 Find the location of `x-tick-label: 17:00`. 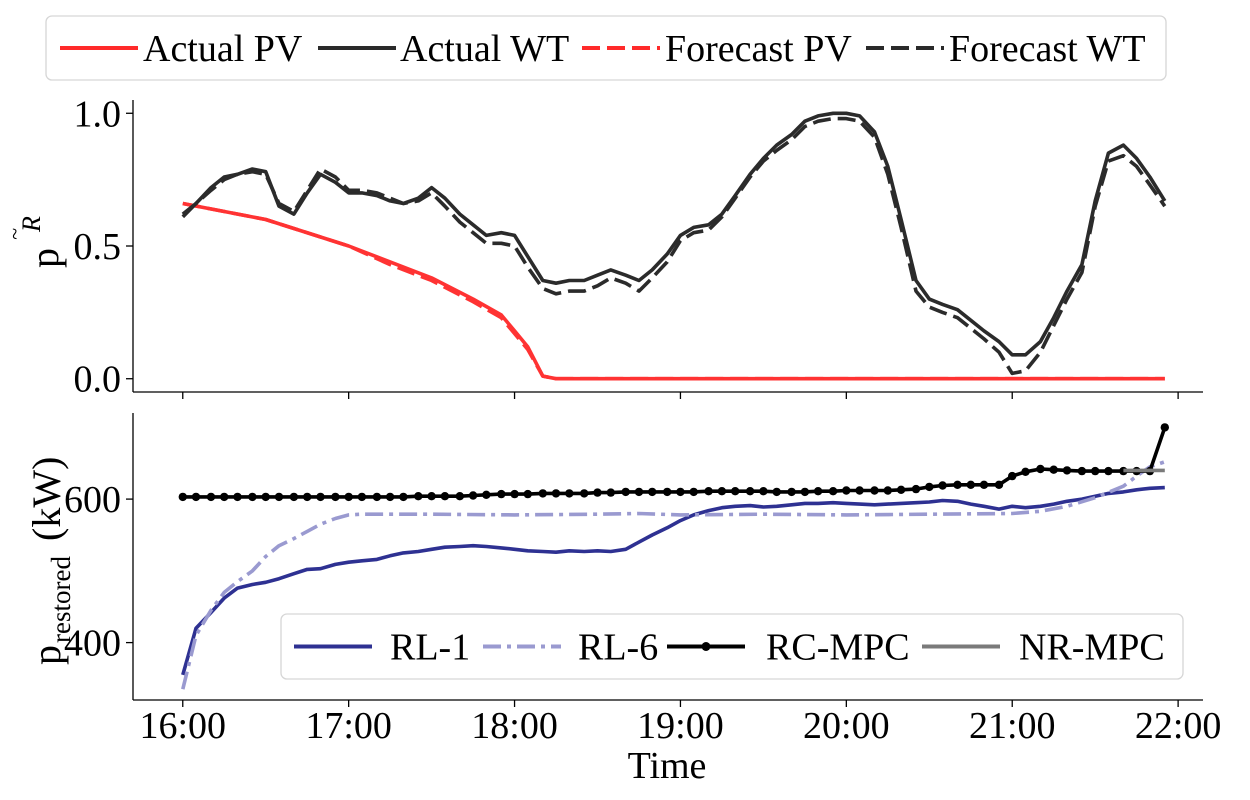

x-tick-label: 17:00 is located at coordinates (348, 726).